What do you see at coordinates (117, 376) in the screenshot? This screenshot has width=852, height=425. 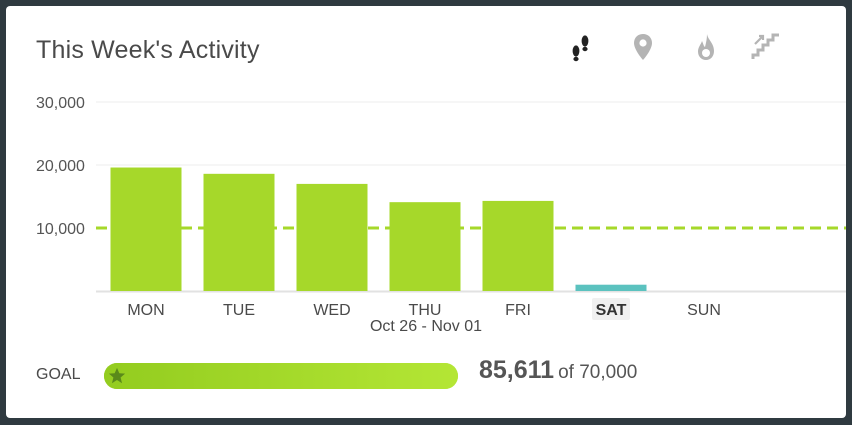 I see `star-icon` at bounding box center [117, 376].